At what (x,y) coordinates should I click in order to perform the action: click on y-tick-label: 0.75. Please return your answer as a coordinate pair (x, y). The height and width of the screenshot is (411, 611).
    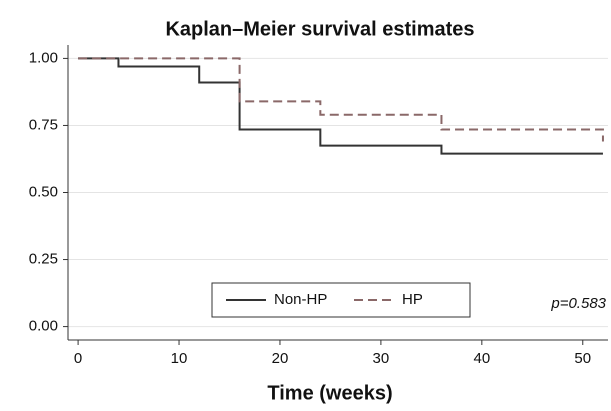
    Looking at the image, I should click on (43, 124).